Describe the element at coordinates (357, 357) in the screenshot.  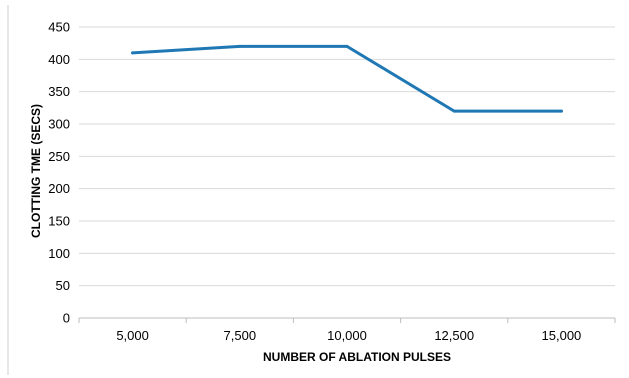
I see `x-axis-title: NUMBER OF ABLATION PULSES` at that location.